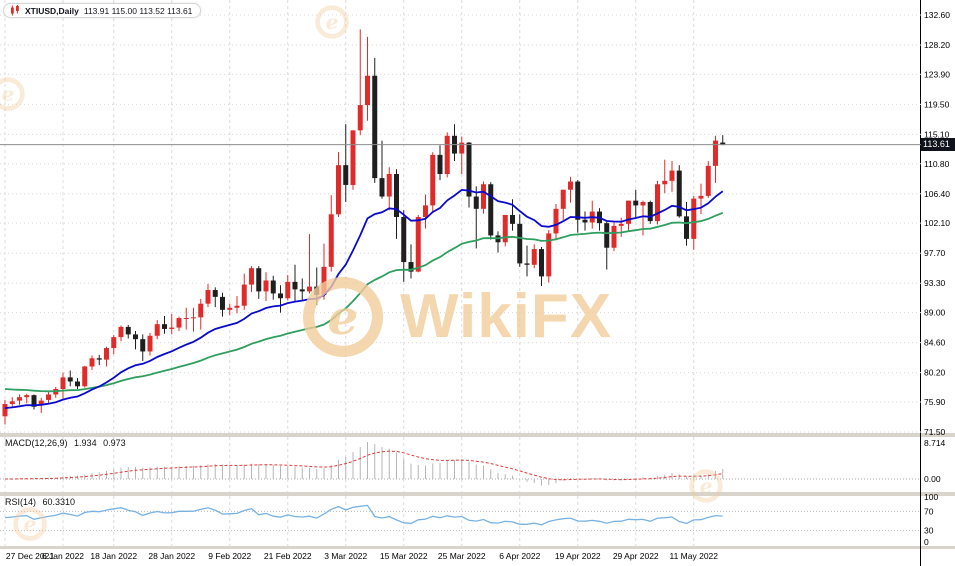  What do you see at coordinates (937, 104) in the screenshot?
I see `price-axis-label: 119.50` at bounding box center [937, 104].